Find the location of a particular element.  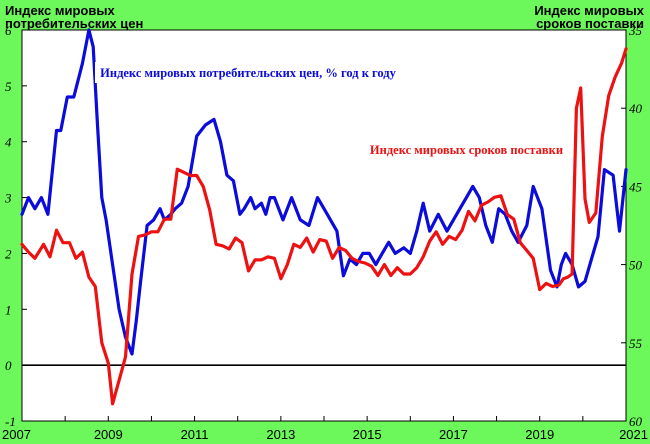

y-left-tick-label: 1 is located at coordinates (8, 309).